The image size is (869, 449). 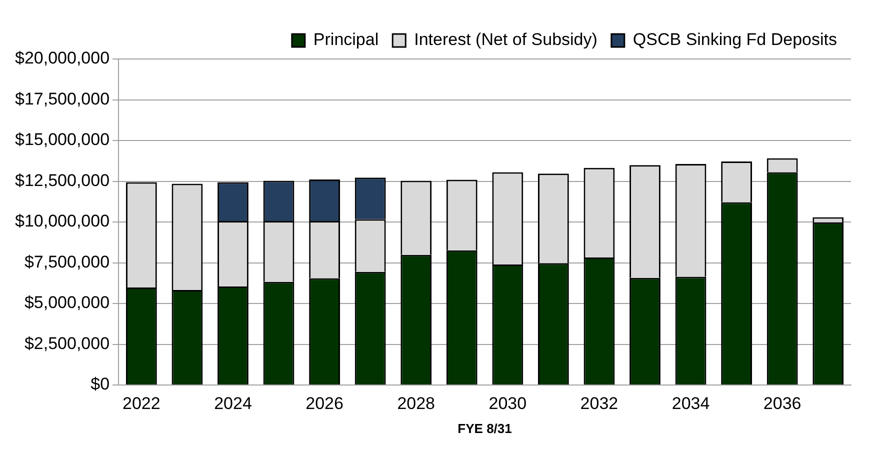 What do you see at coordinates (507, 403) in the screenshot?
I see `x-tick-label: 2030` at bounding box center [507, 403].